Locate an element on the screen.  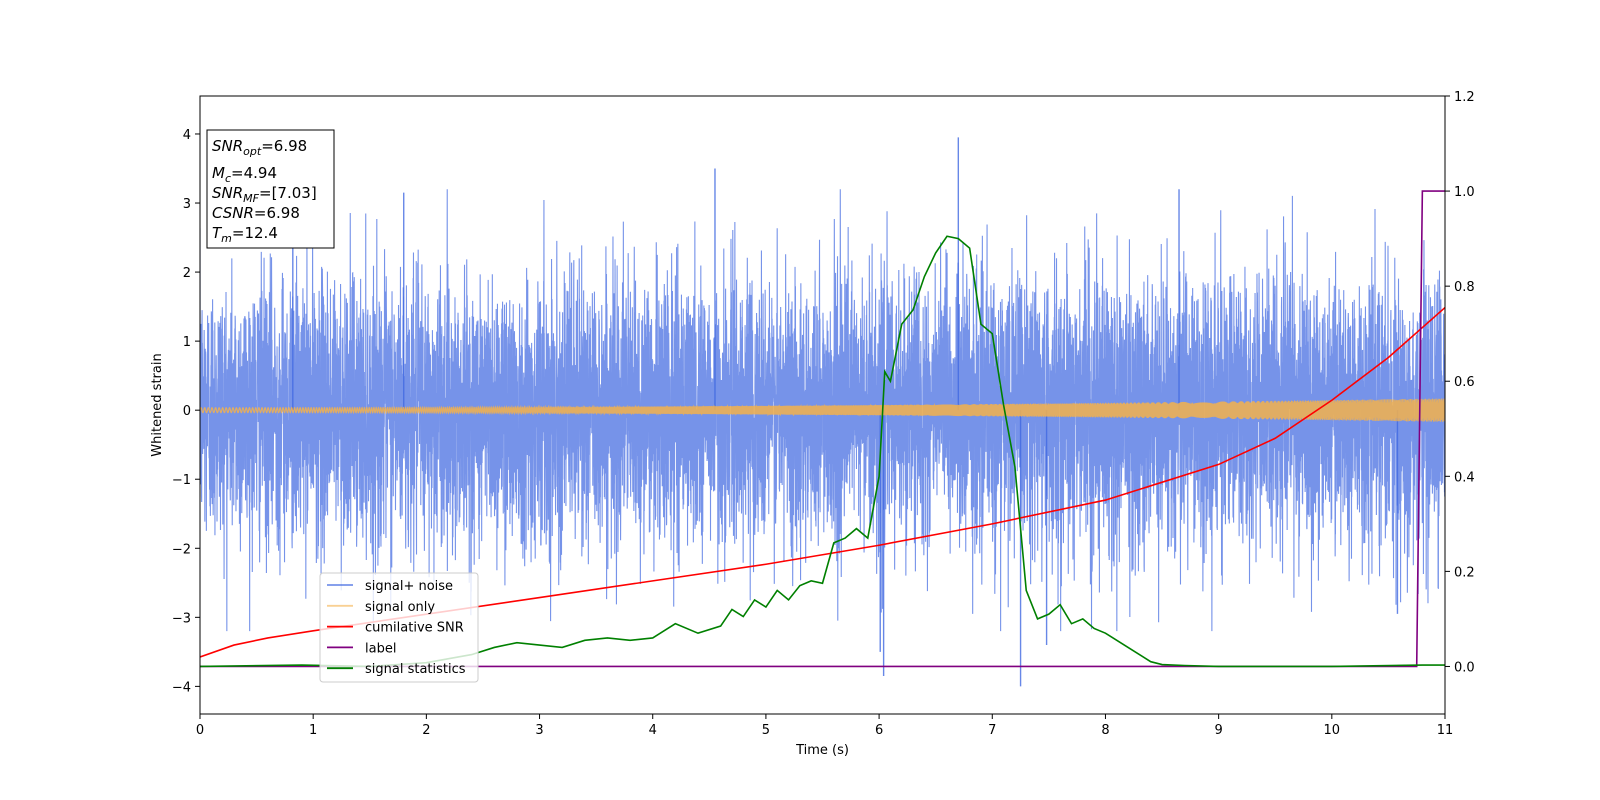
annotation-symbol: CSNR is located at coordinates (233, 213).